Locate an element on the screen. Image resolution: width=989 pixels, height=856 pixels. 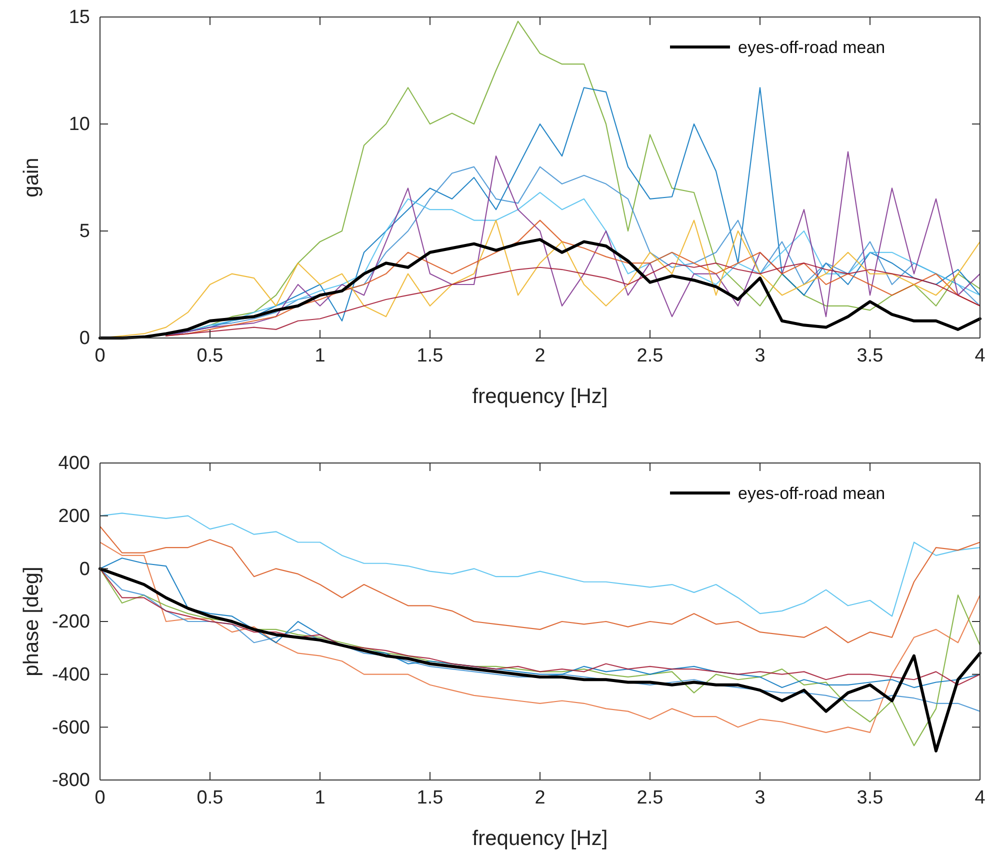
y-axis-title: gain is located at coordinates (31, 178).